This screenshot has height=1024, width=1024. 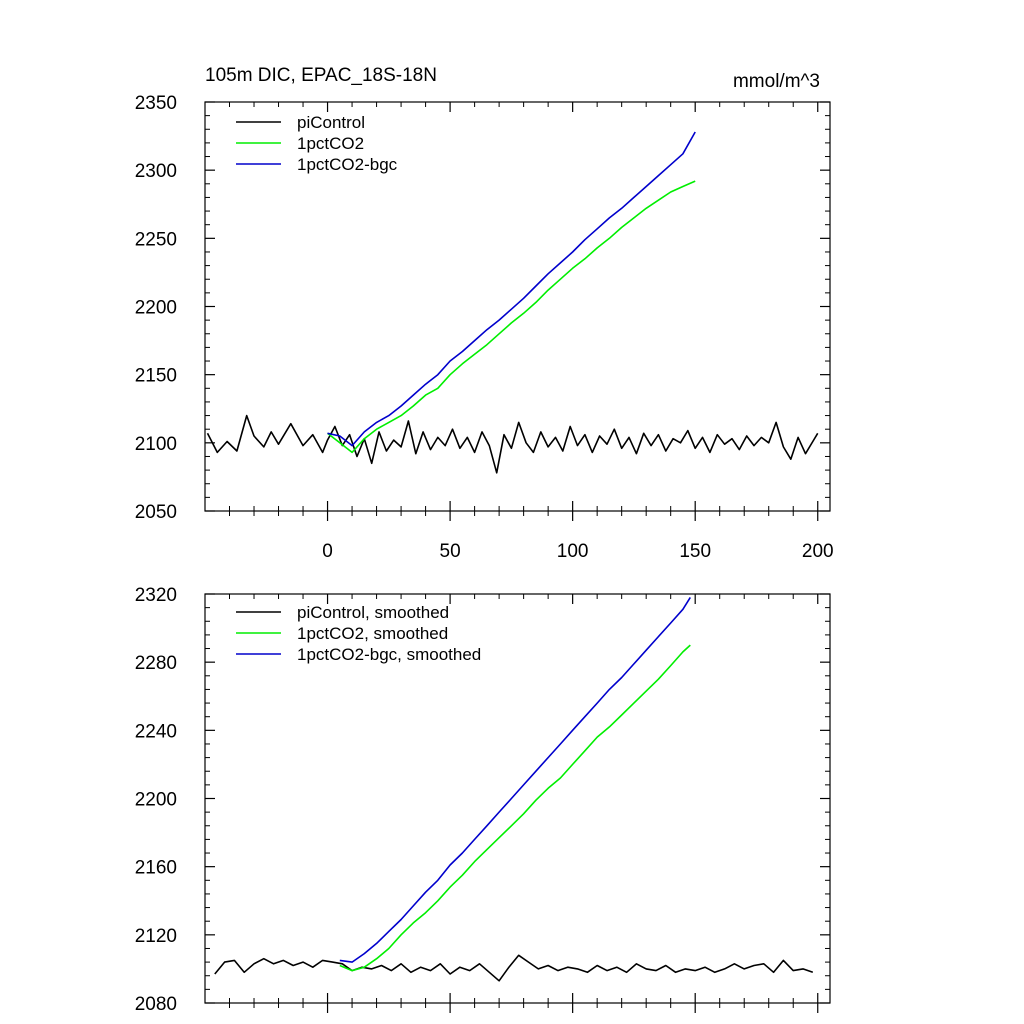 What do you see at coordinates (156, 663) in the screenshot?
I see `y-tick-label: 2280` at bounding box center [156, 663].